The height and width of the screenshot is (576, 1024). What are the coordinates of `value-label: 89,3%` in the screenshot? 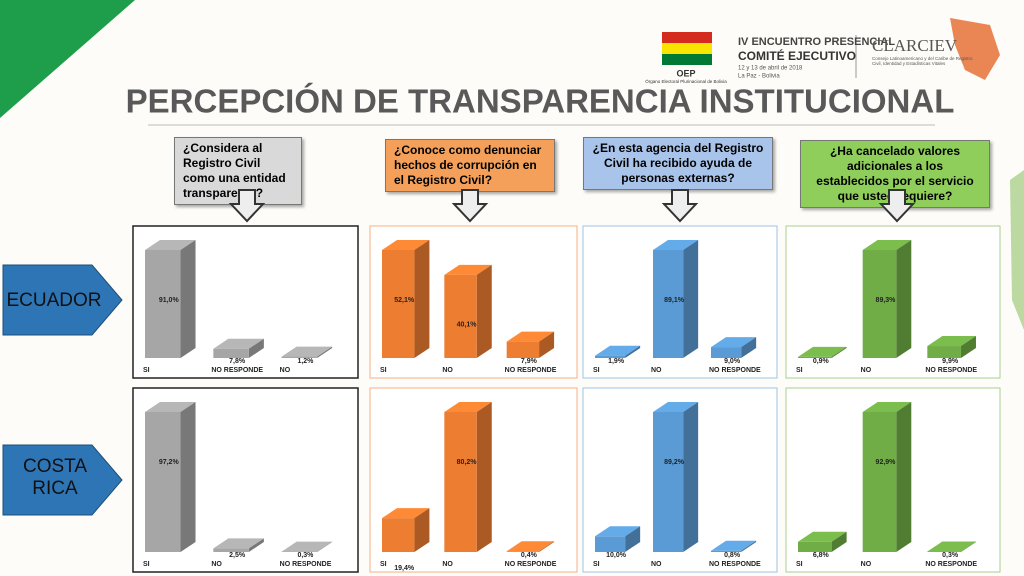 It's located at (886, 300).